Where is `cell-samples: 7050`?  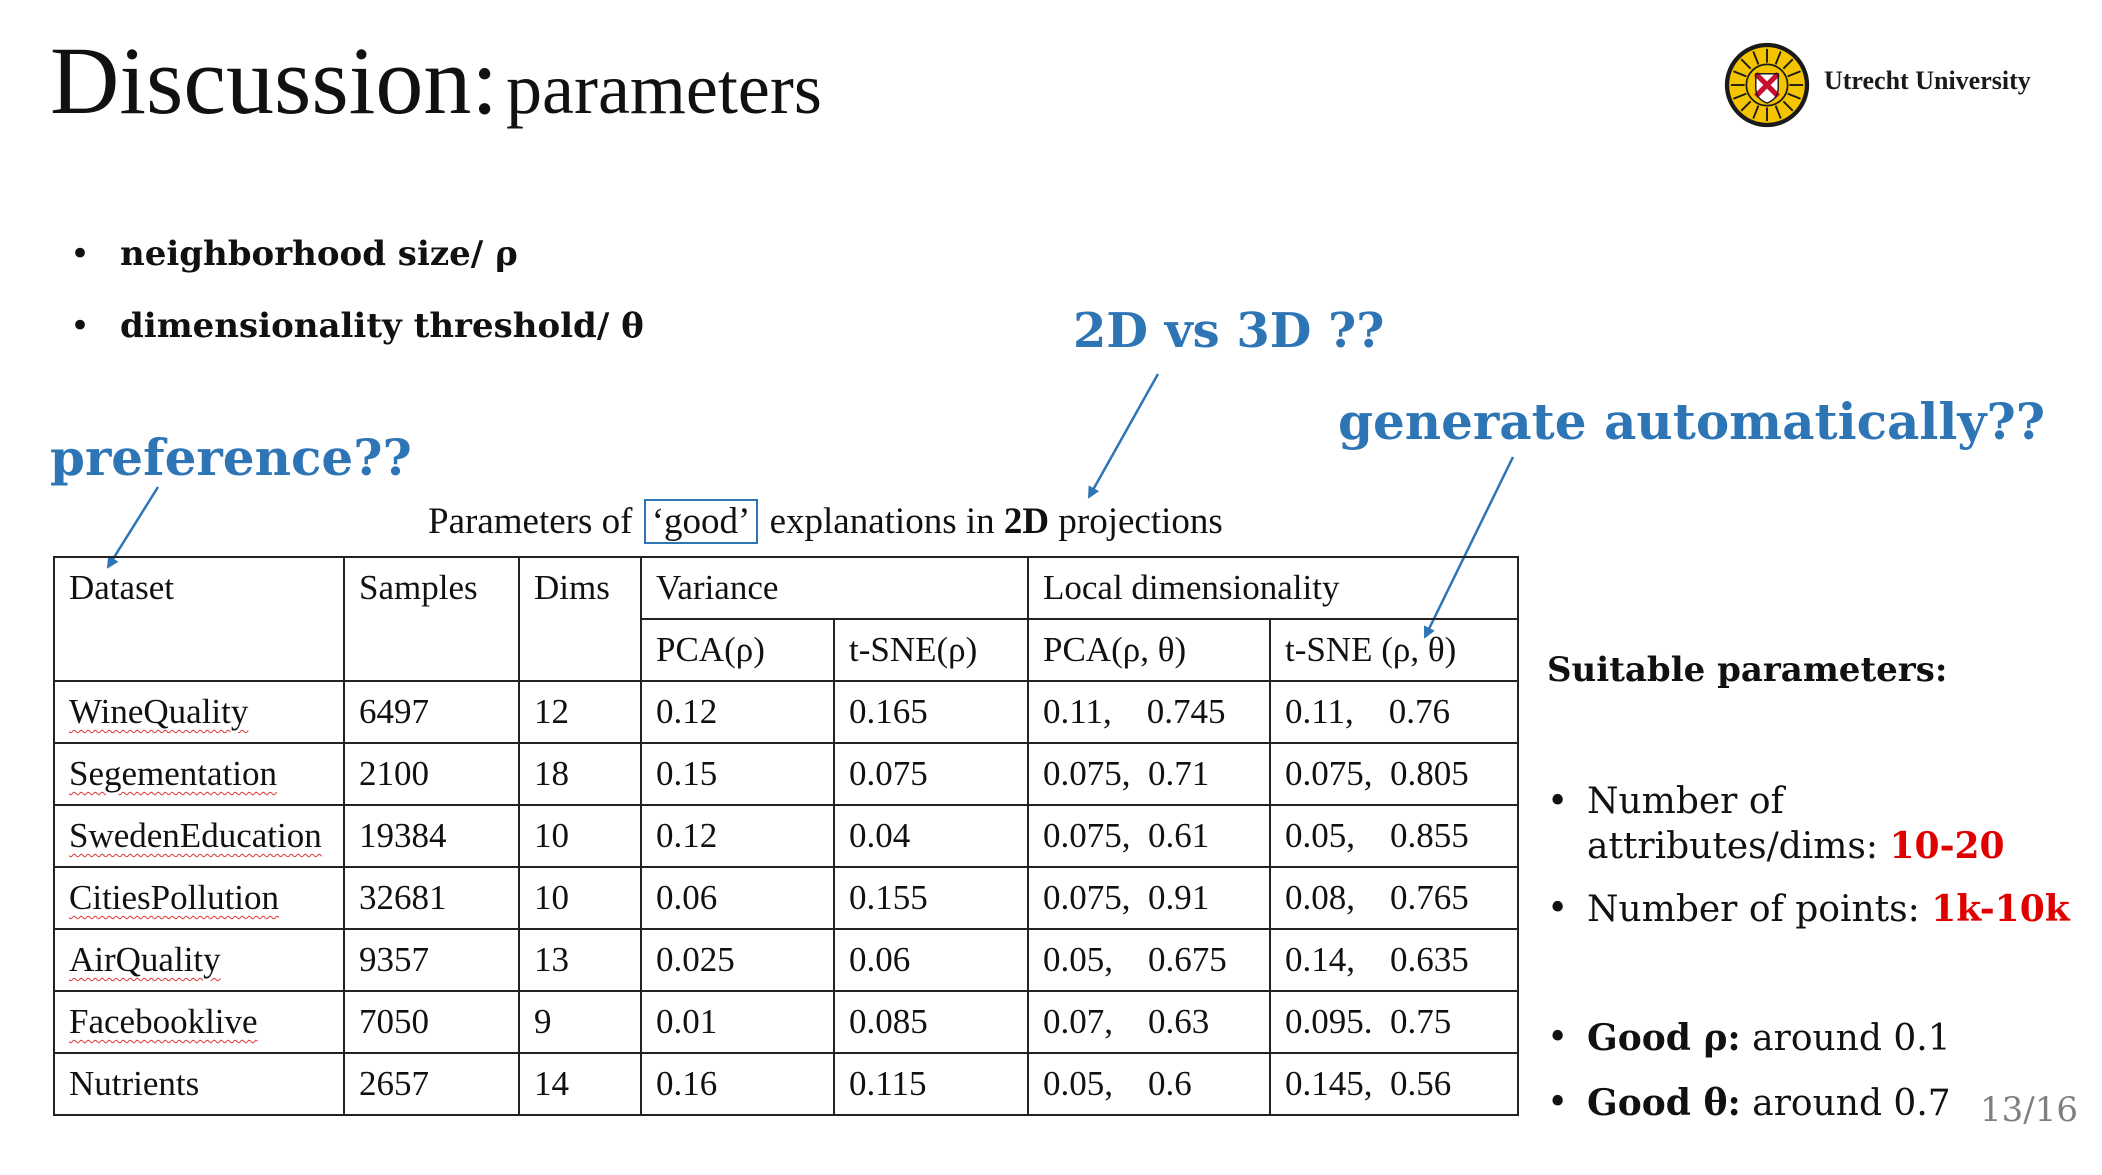
cell-samples: 7050 is located at coordinates (431, 1022).